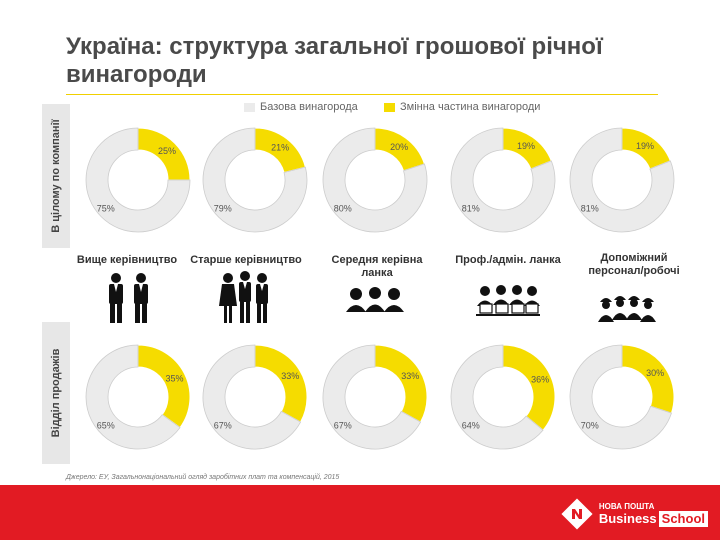 This screenshot has height=540, width=720. Describe the element at coordinates (106, 425) in the screenshot. I see `label-base-r1-0: 65%` at that location.